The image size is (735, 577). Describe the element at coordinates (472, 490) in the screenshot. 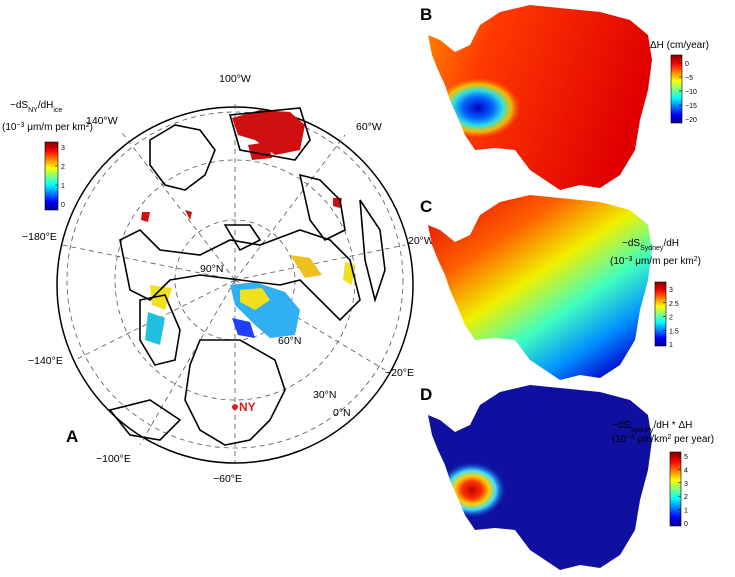

I see `contribution-region` at that location.